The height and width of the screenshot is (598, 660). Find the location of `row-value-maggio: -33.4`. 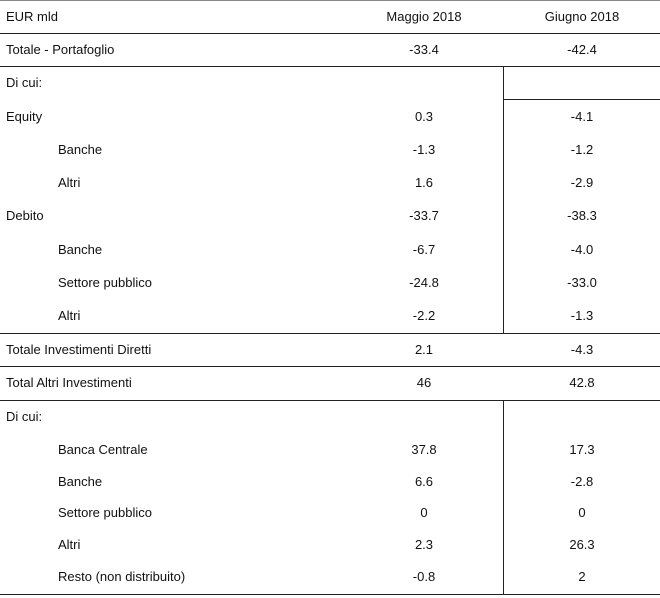

row-value-maggio: -33.4 is located at coordinates (424, 49).